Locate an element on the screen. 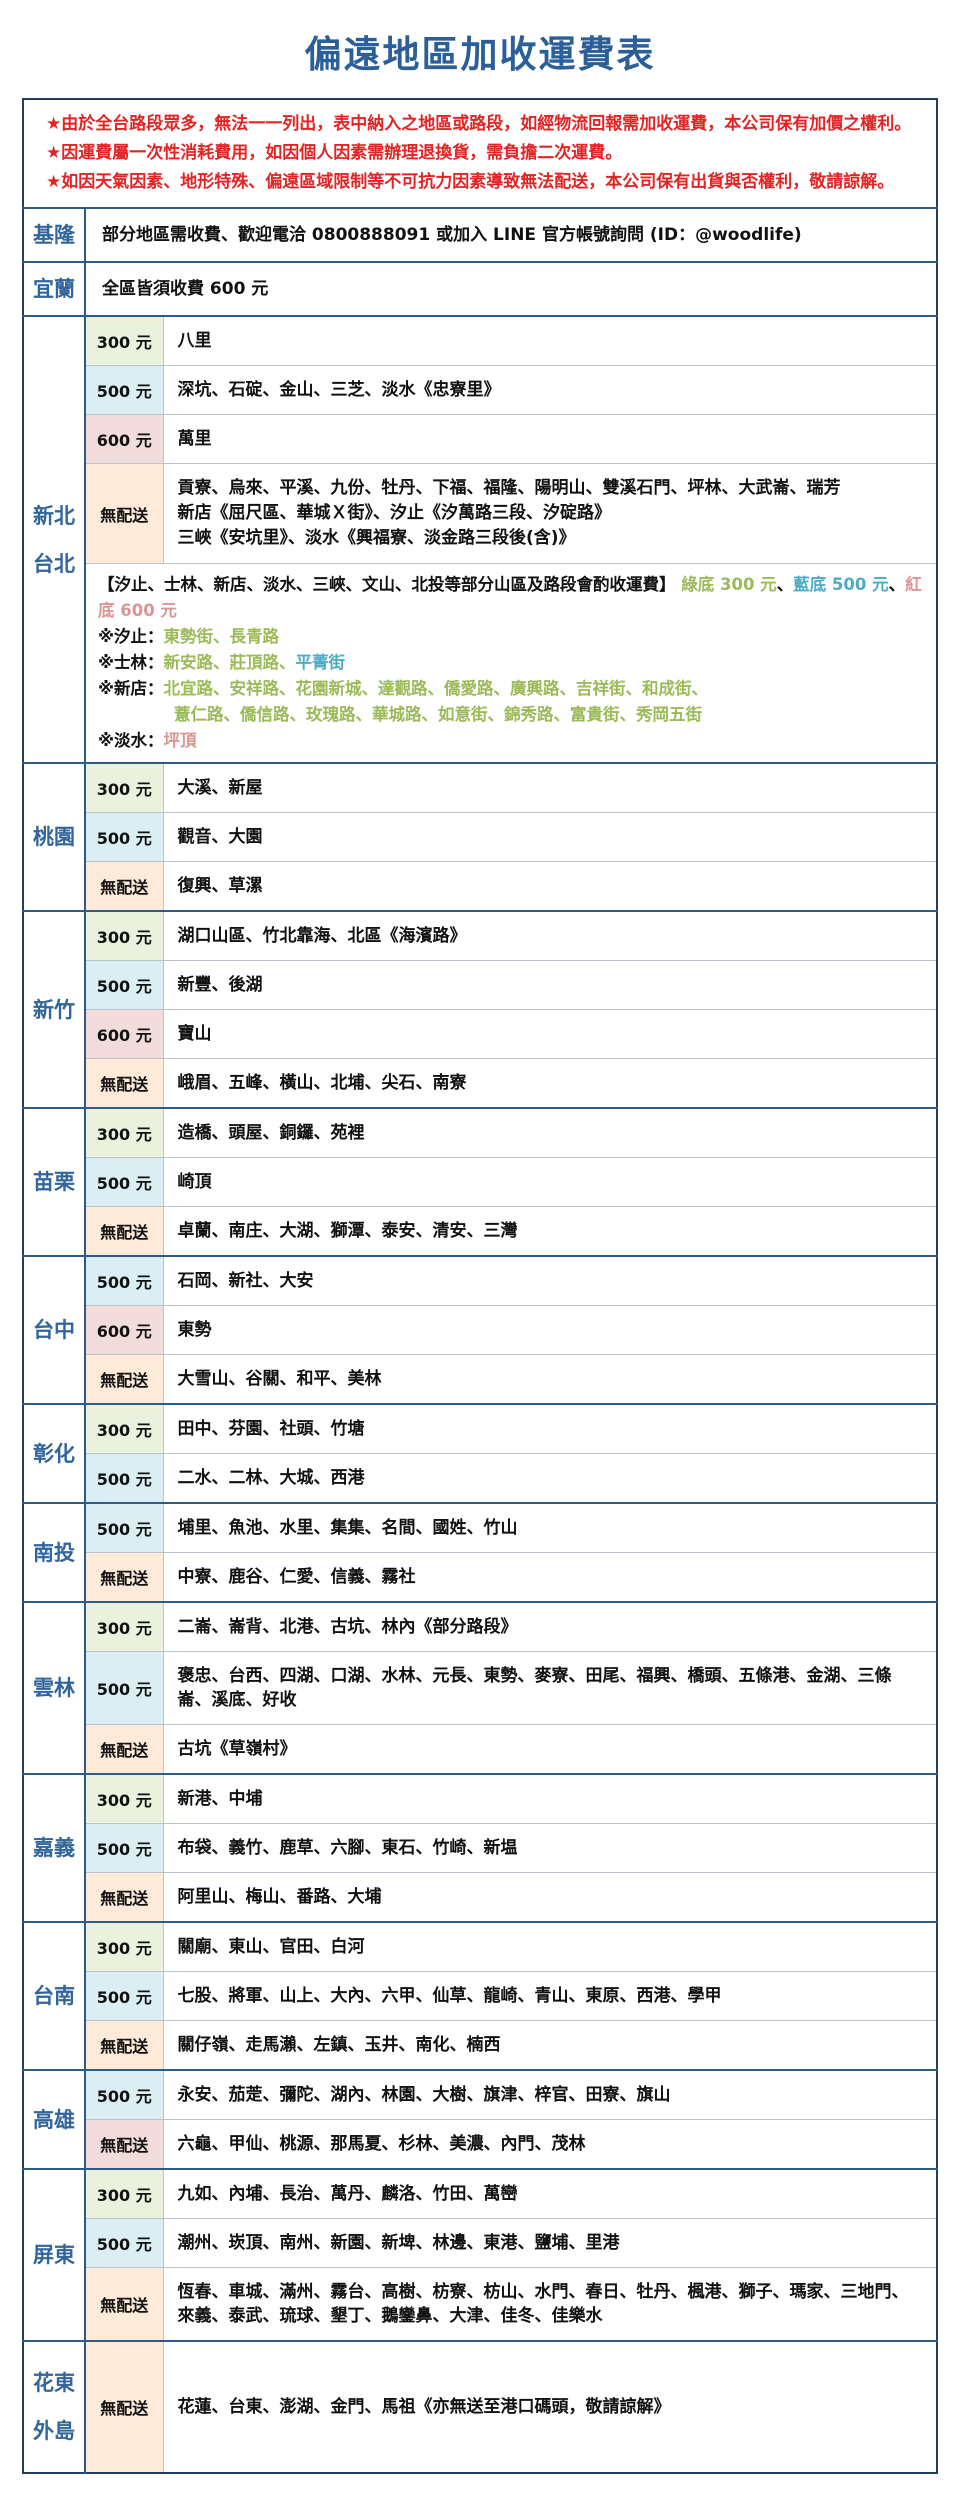 The width and height of the screenshot is (960, 2502). table-row: 雲林 300 元 二崙、崙背、北港、古坑、林內《部分路段》 is located at coordinates (480, 1688).